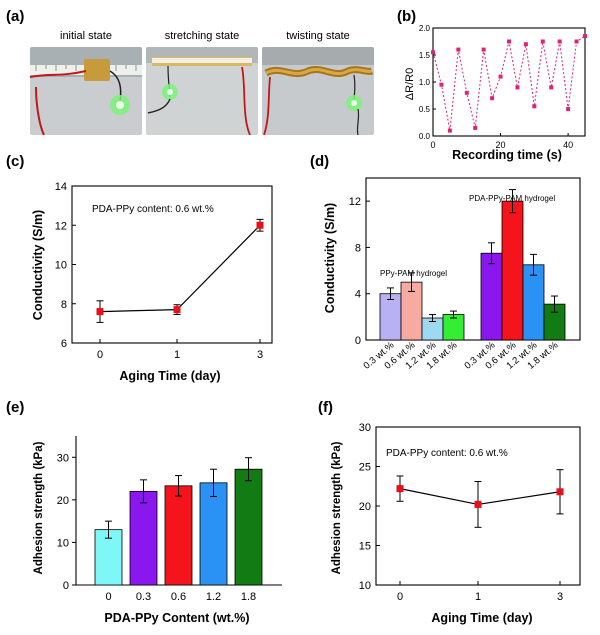 This screenshot has width=600, height=635. I want to click on chart-e-xtick-label: 1.8, so click(248, 597).